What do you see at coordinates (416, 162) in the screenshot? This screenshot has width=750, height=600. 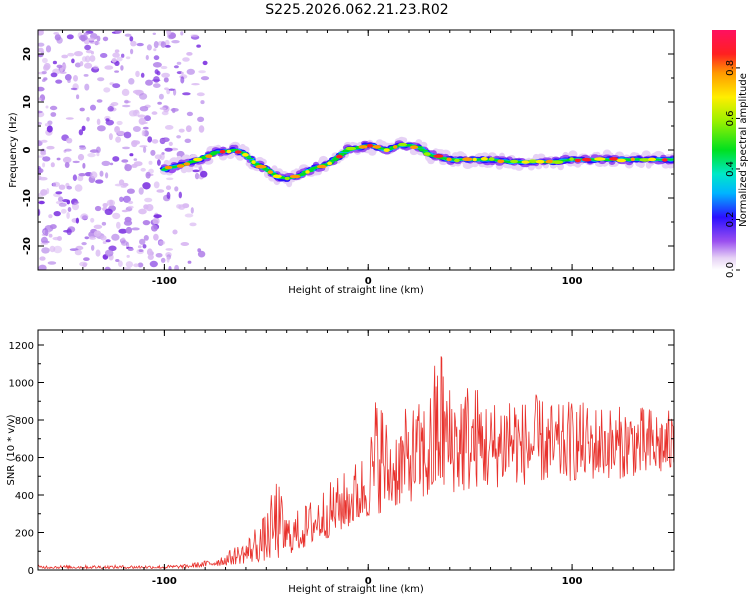 I see `spectrogram-ridge-layer` at bounding box center [416, 162].